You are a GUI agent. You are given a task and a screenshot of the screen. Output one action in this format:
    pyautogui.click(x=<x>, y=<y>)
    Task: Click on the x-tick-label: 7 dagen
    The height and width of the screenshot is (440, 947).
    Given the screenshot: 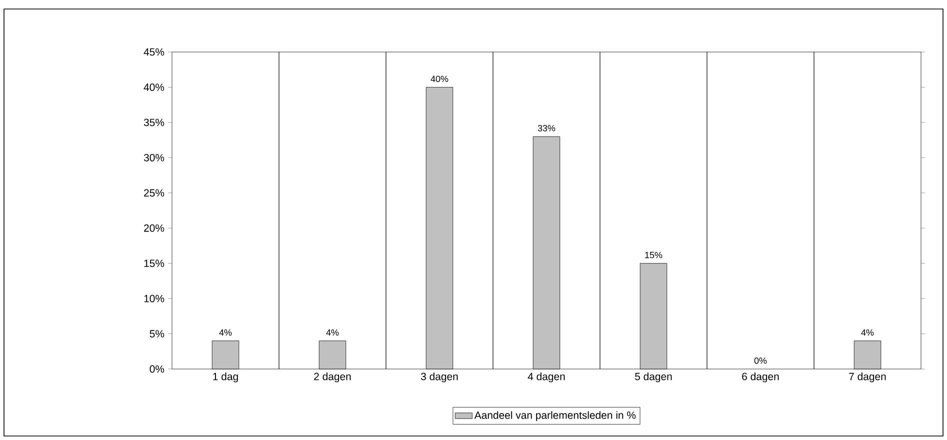 What is the action you would take?
    pyautogui.click(x=867, y=377)
    